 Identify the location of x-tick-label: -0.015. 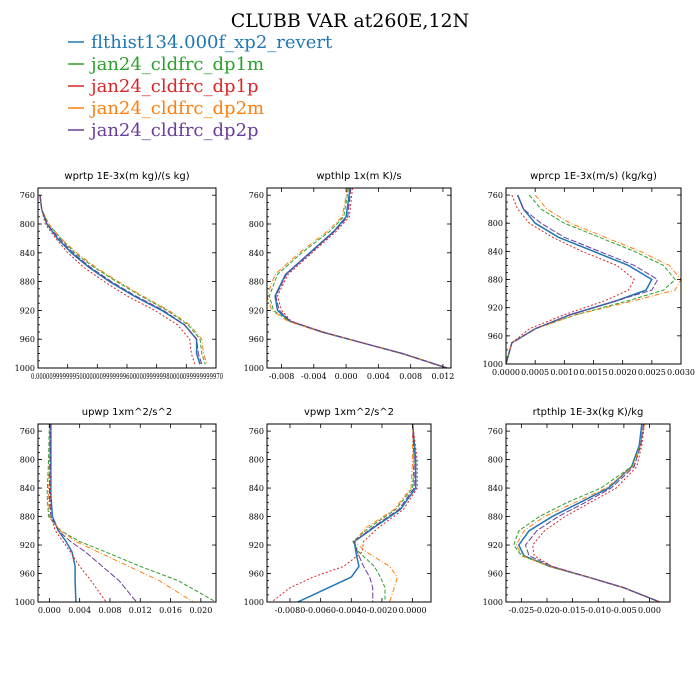
(573, 610).